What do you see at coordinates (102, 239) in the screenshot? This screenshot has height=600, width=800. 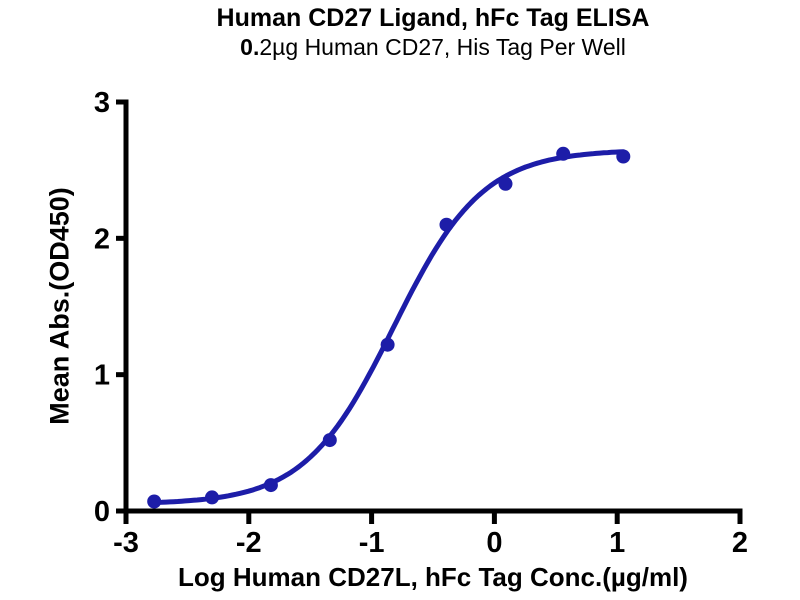 I see `y-tick-label: 2` at bounding box center [102, 239].